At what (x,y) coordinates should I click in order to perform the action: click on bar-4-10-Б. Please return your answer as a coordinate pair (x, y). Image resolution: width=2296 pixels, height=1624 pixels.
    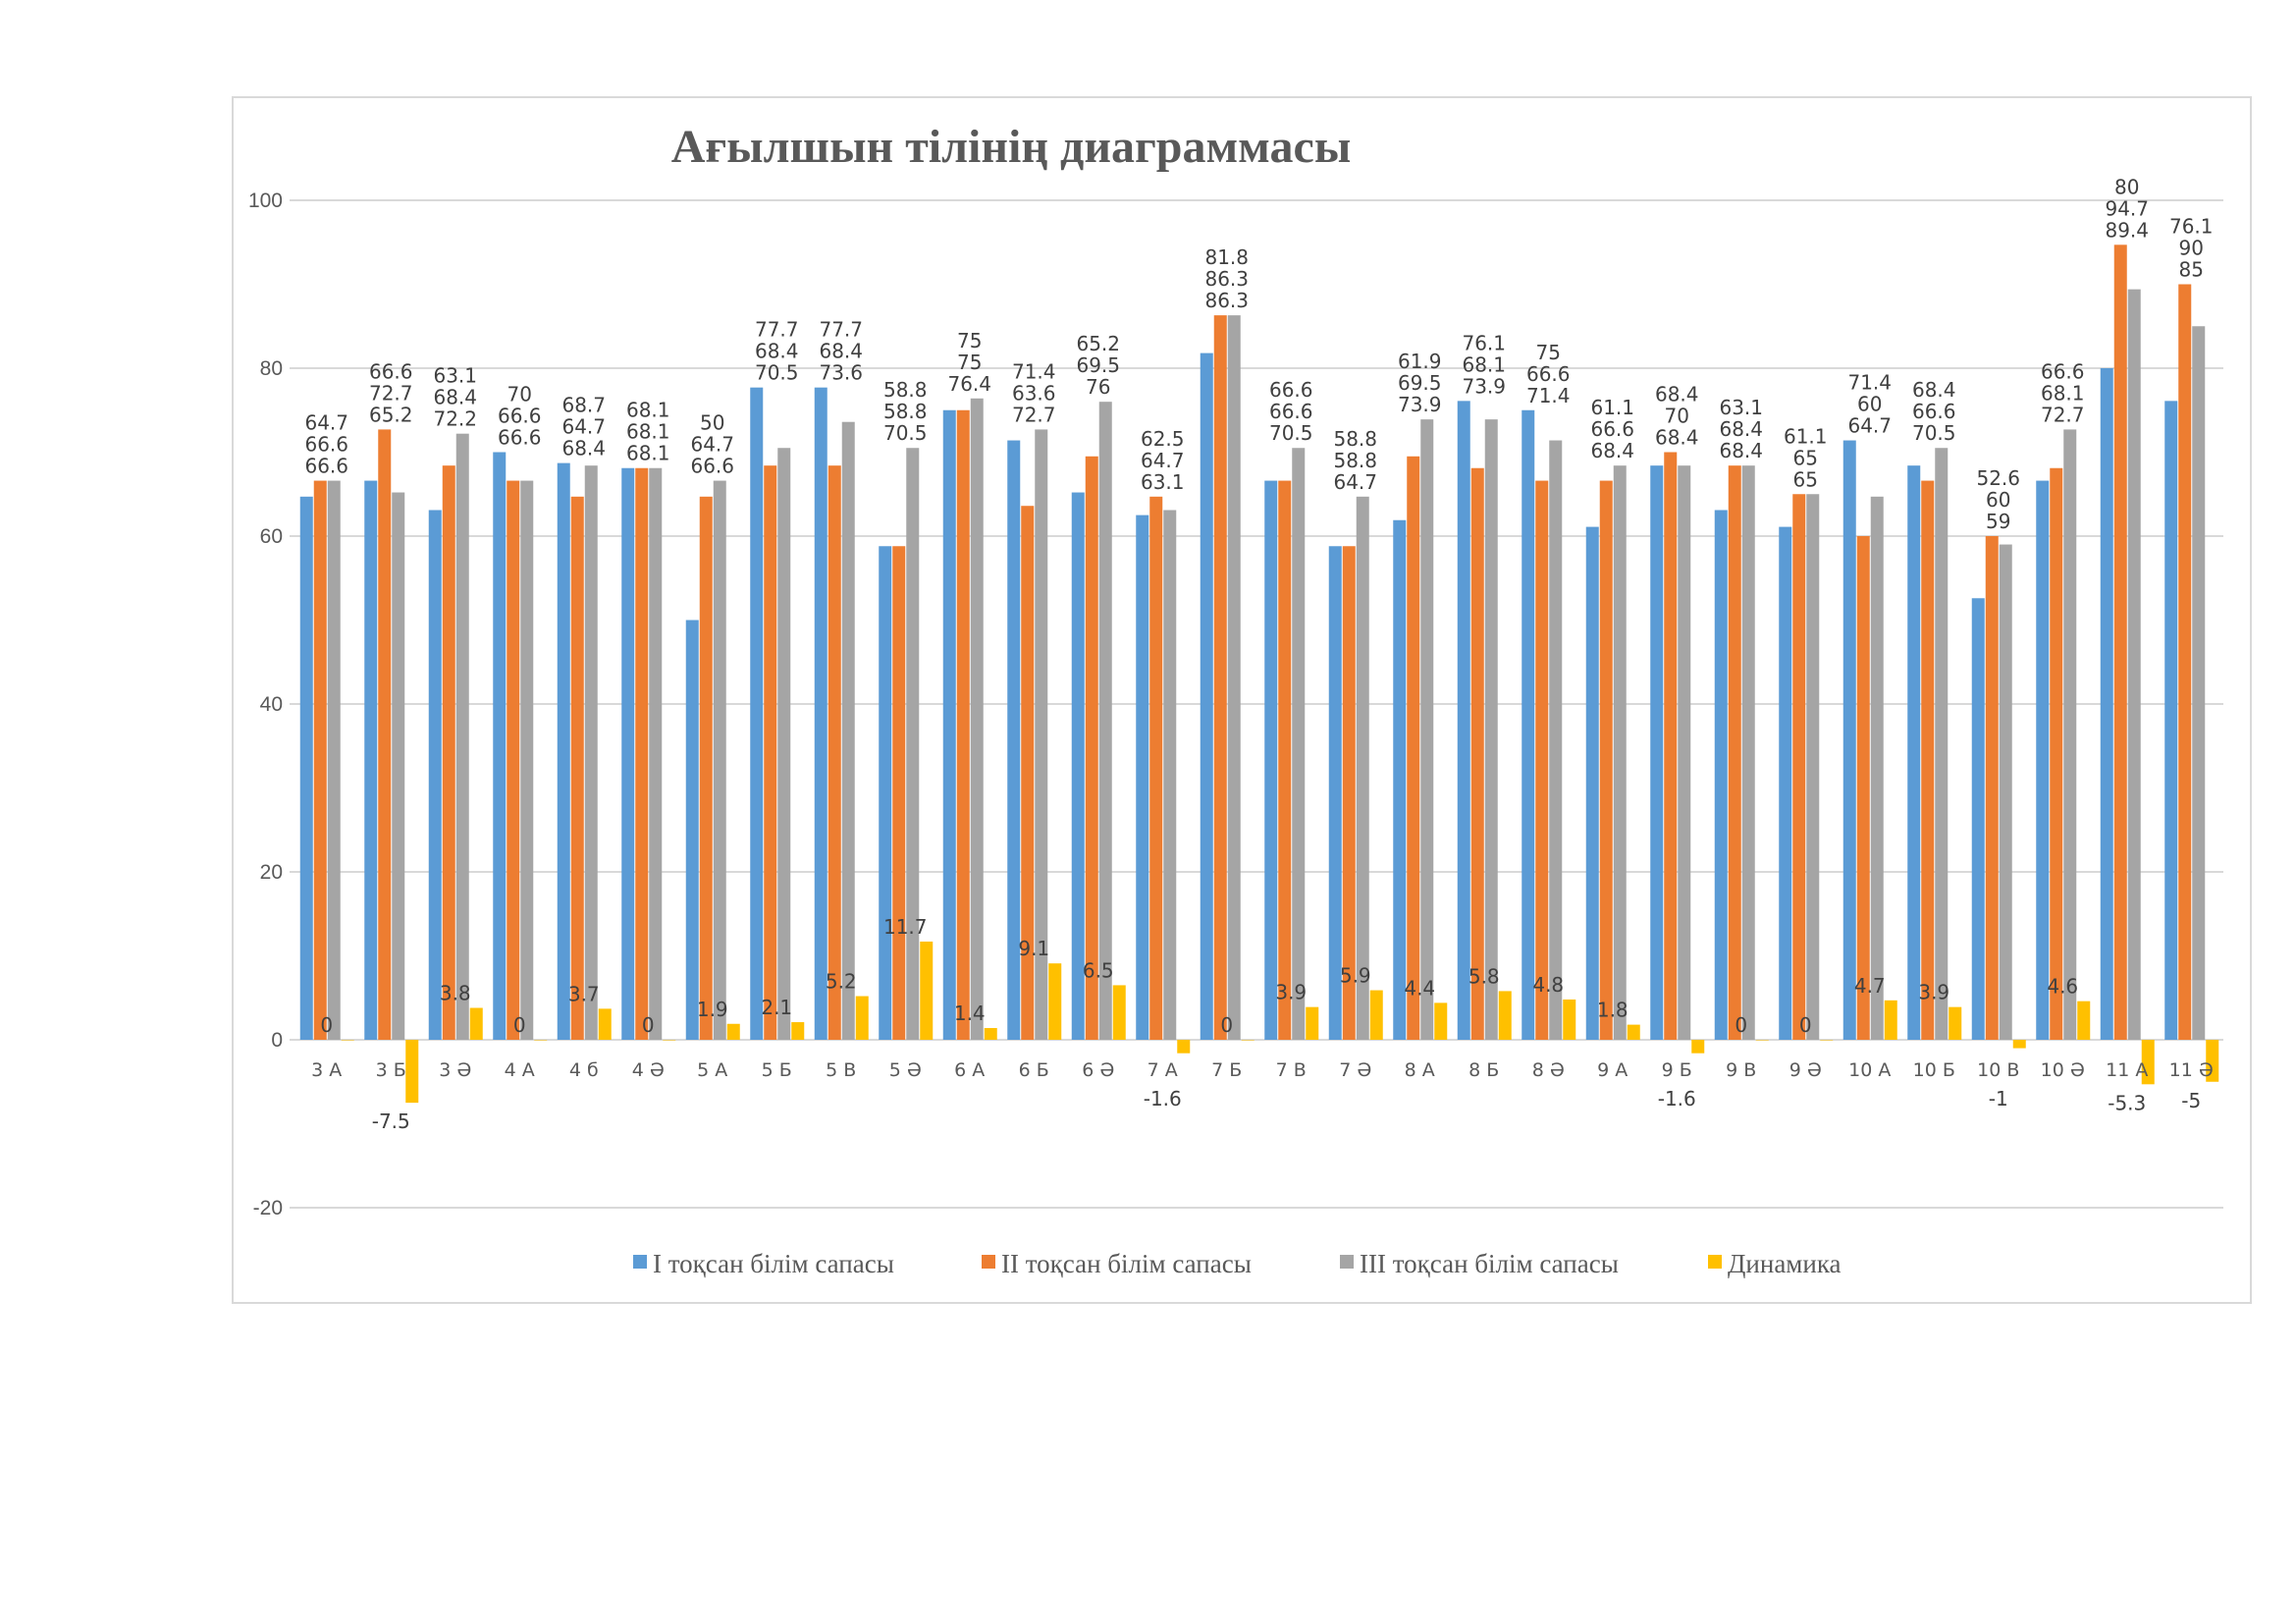
    Looking at the image, I should click on (1955, 1023).